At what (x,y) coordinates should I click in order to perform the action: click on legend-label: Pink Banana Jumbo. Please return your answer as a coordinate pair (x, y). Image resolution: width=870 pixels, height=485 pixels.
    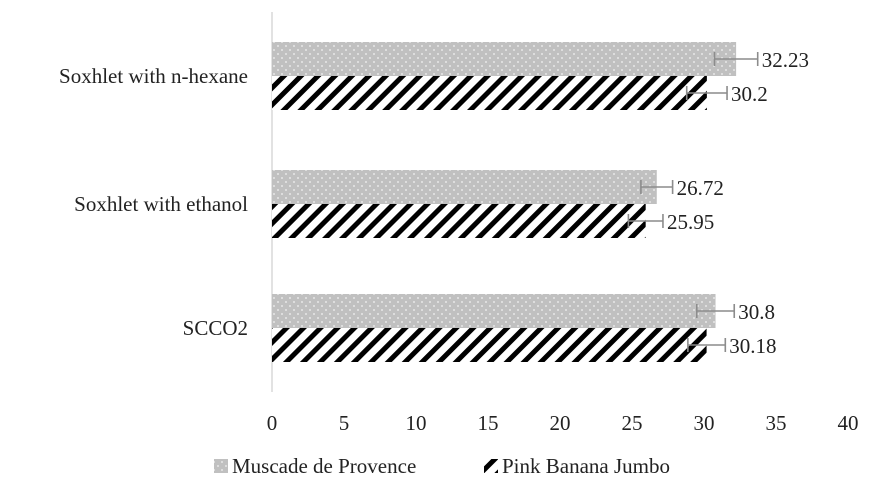
    Looking at the image, I should click on (586, 466).